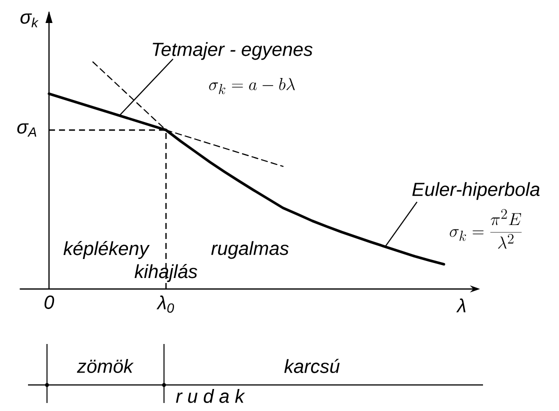 Image resolution: width=559 pixels, height=411 pixels. Describe the element at coordinates (49, 302) in the screenshot. I see `x-tick-label: 0` at that location.